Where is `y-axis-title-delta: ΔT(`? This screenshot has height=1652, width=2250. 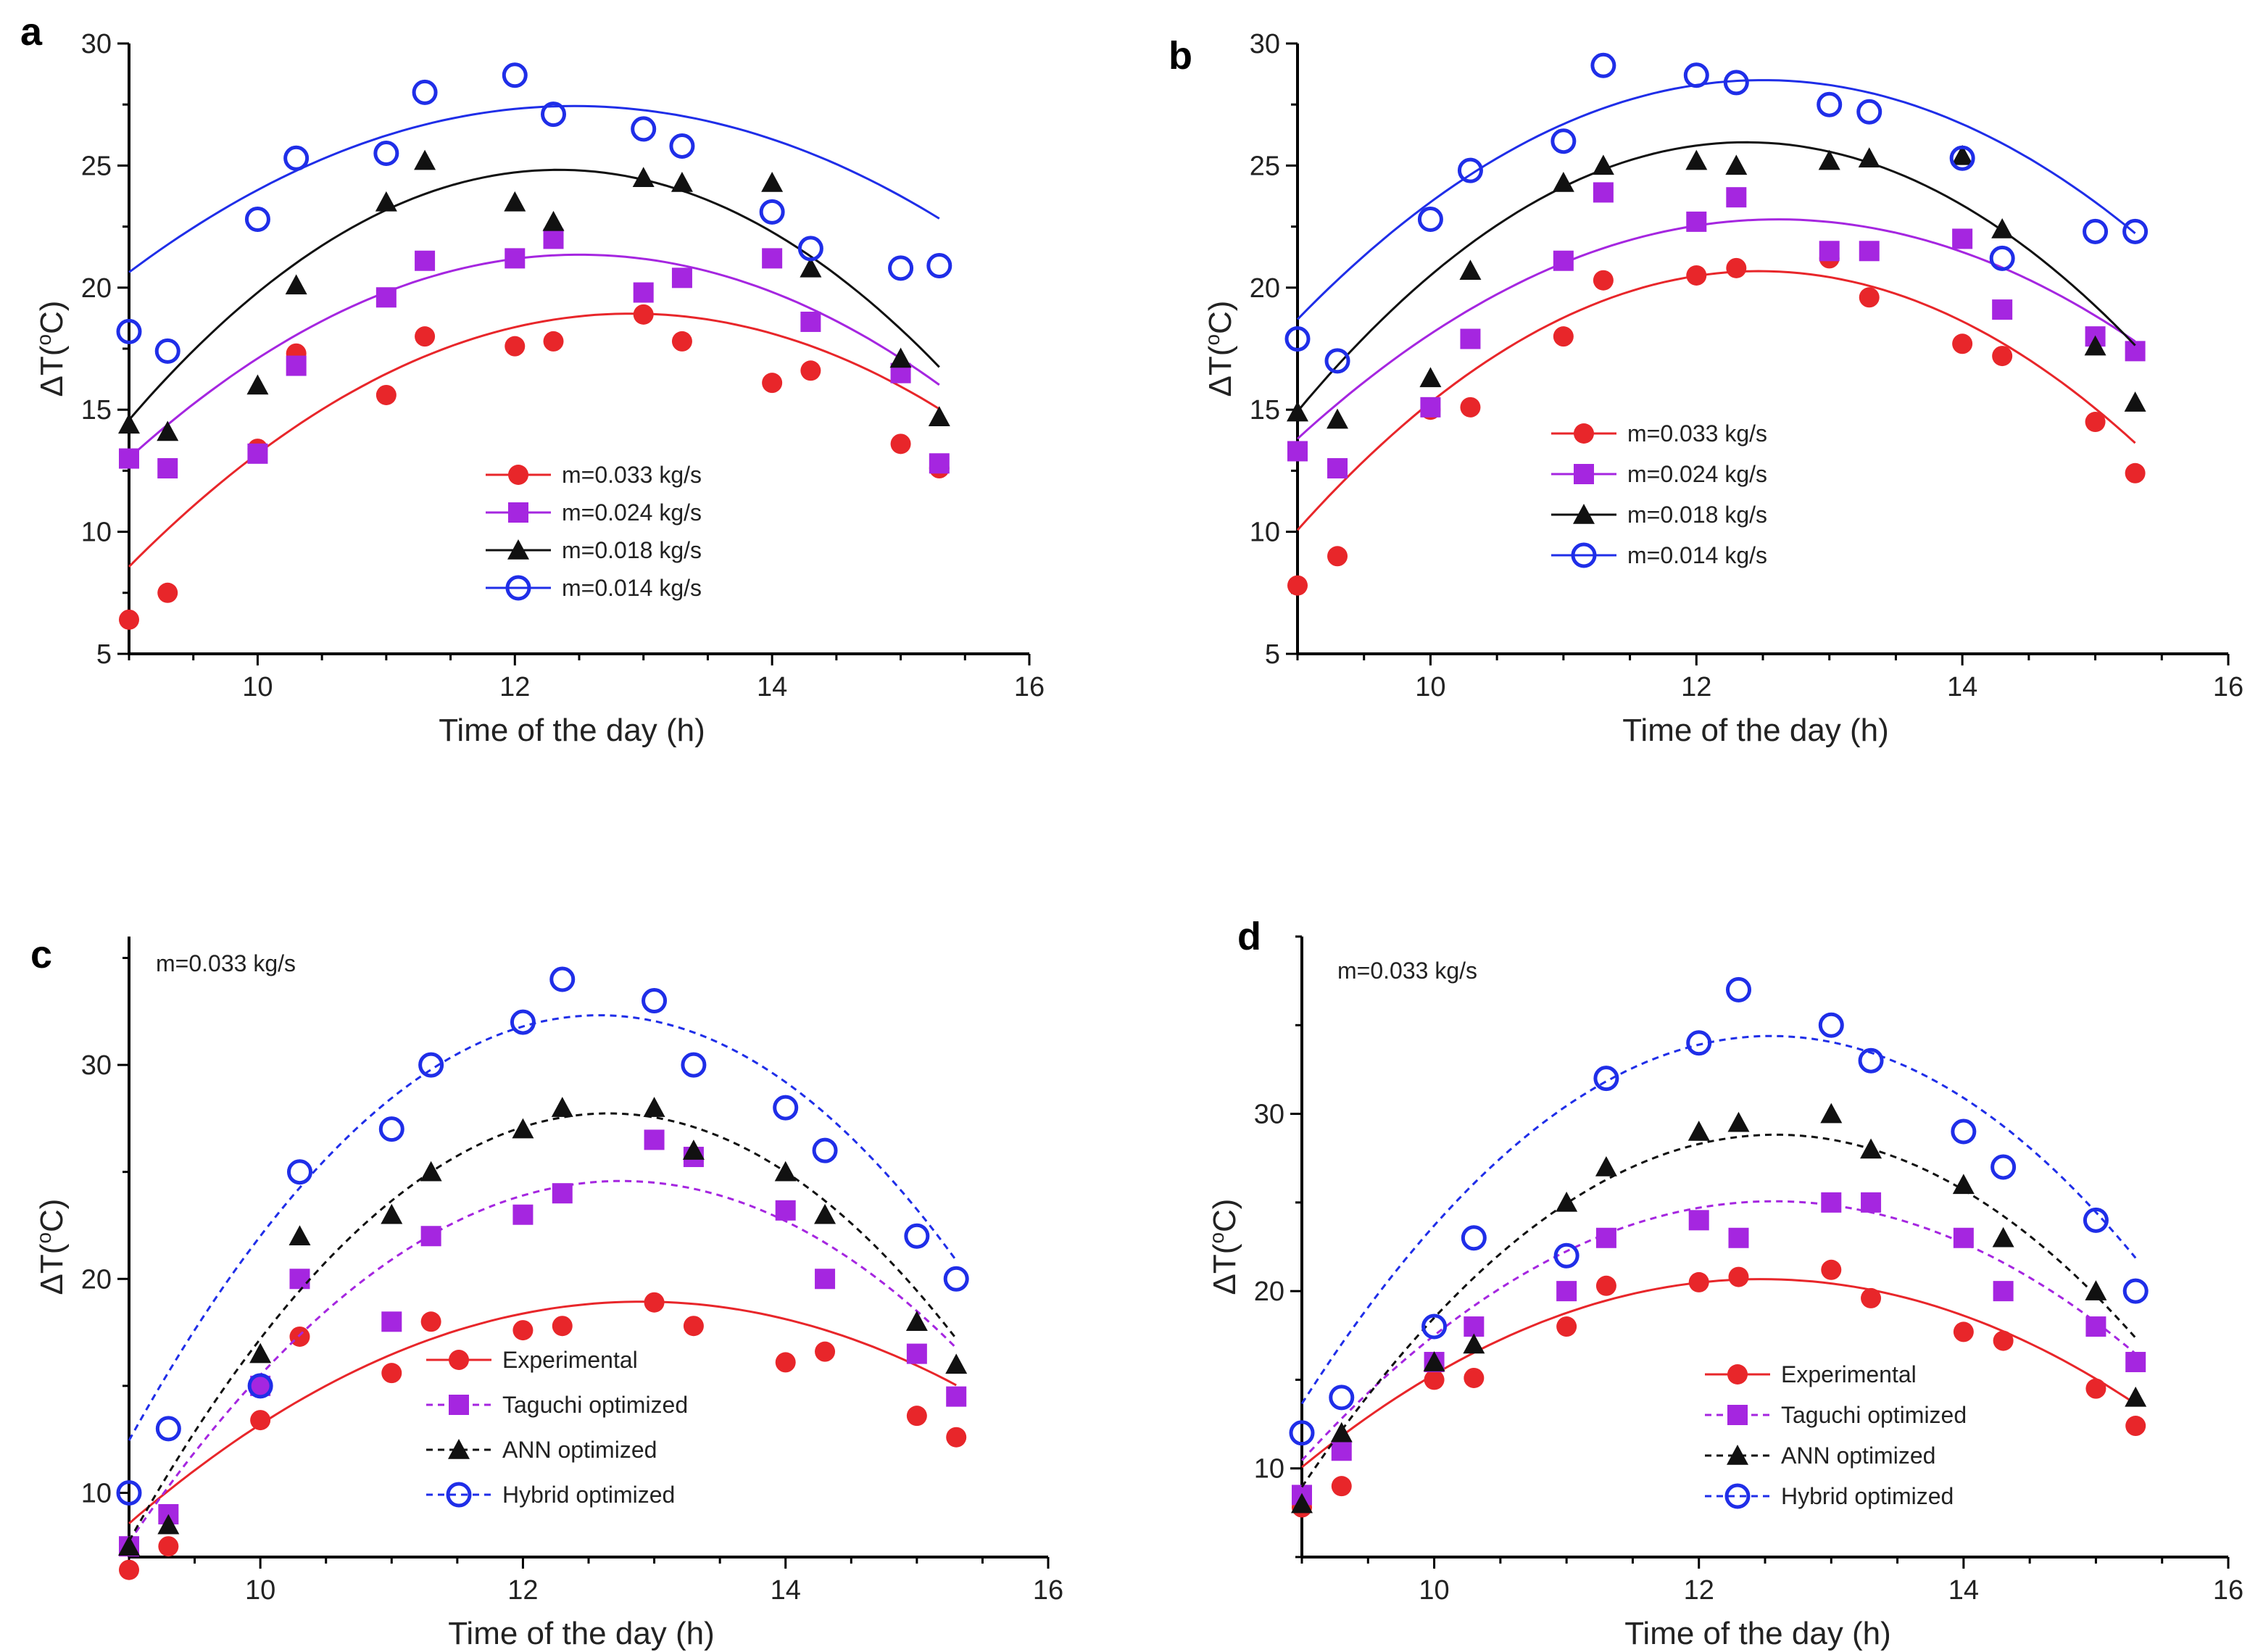 y-axis-title-delta: ΔT( is located at coordinates (52, 371).